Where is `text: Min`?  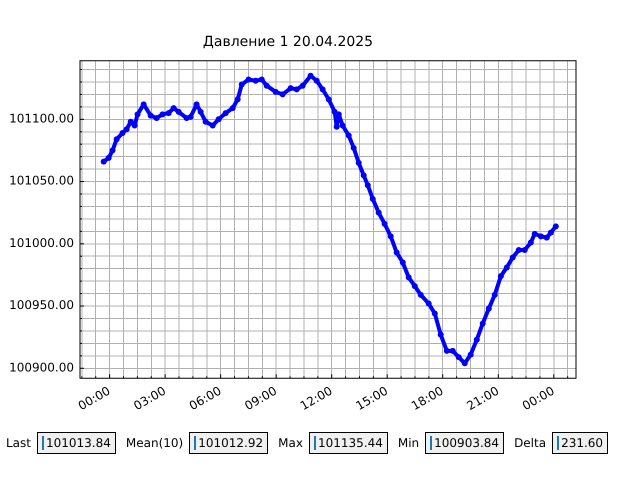
text: Min is located at coordinates (409, 443).